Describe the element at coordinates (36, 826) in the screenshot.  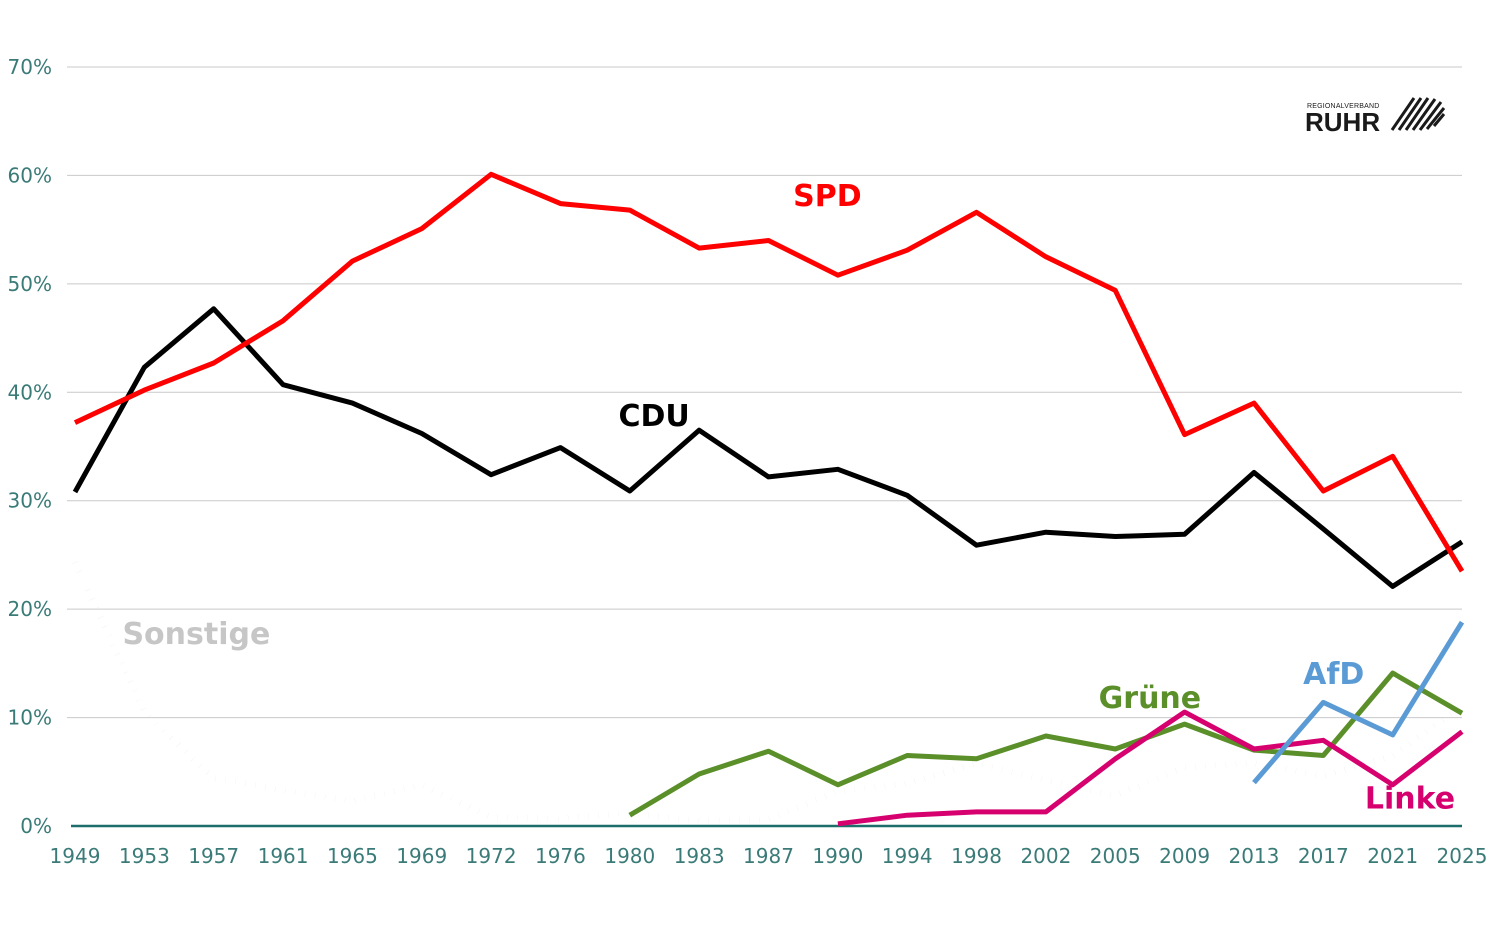
I see `y-tick-label: 0%` at that location.